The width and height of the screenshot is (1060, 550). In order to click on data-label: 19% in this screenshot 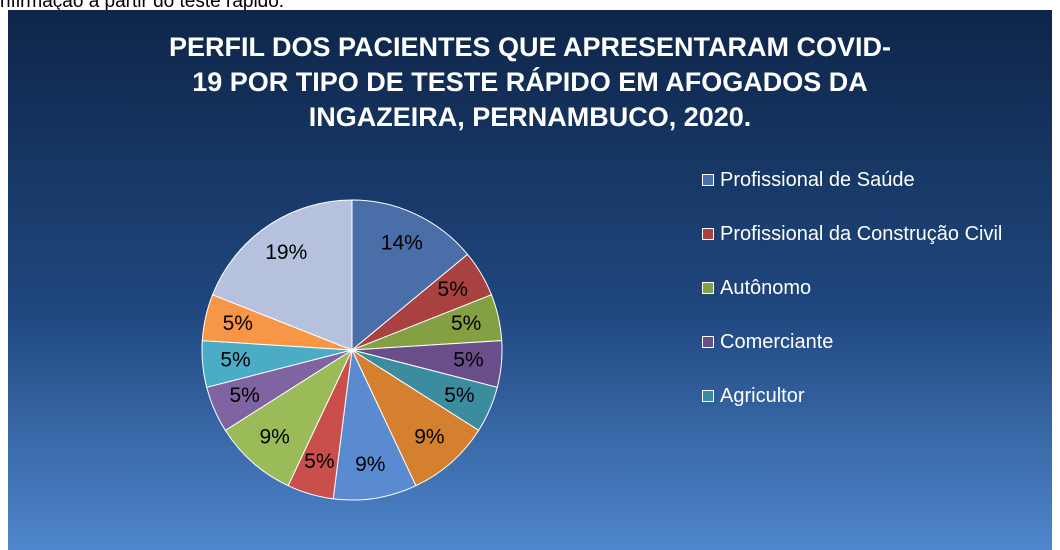, I will do `click(286, 252)`.